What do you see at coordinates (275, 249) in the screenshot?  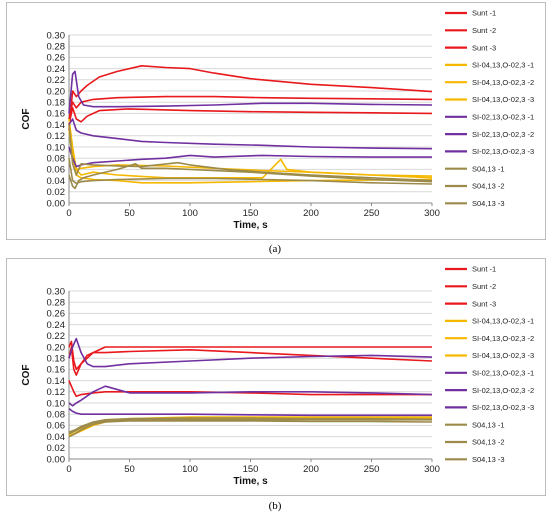 I see `caption-a: (a)` at bounding box center [275, 249].